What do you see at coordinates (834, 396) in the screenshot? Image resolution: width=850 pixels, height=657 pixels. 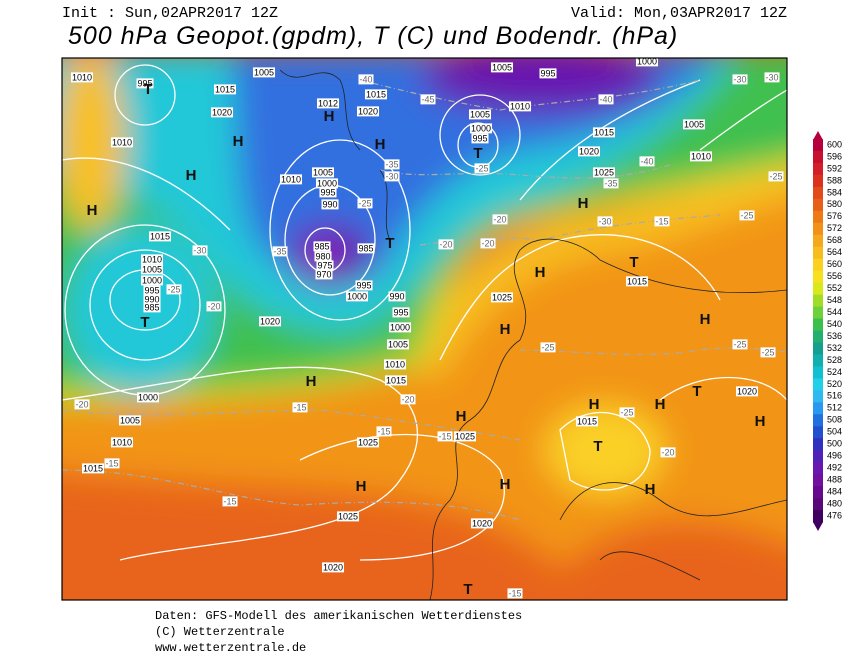 I see `legend-label: 516` at bounding box center [834, 396].